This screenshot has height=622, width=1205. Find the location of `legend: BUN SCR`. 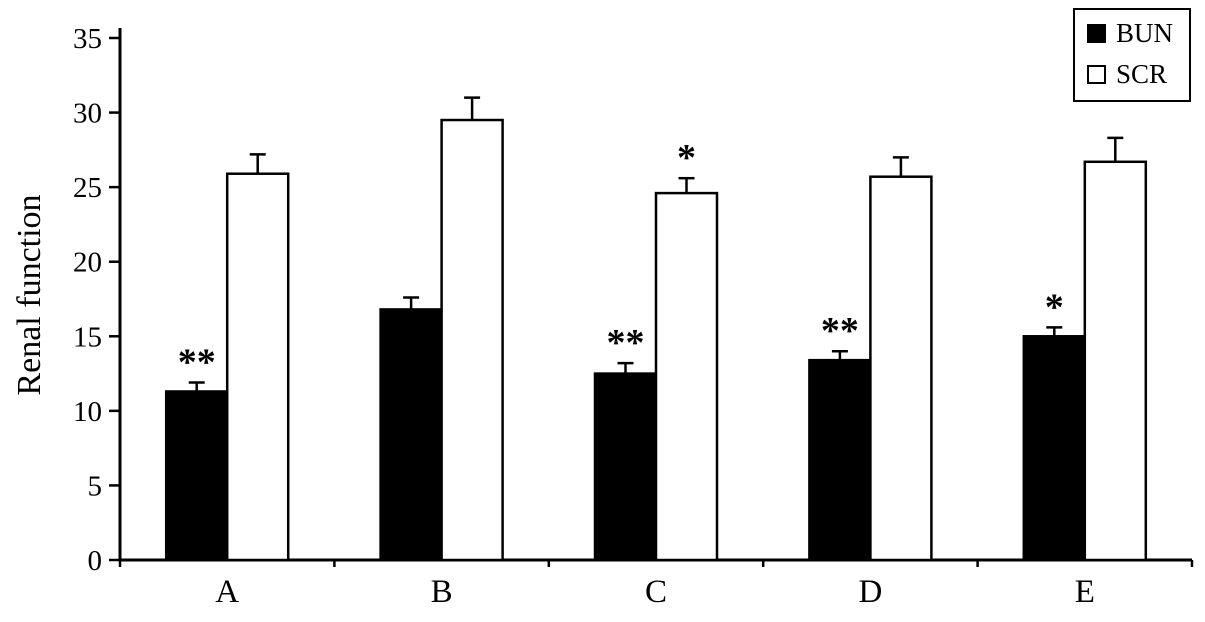

legend: BUN SCR is located at coordinates (1131, 55).